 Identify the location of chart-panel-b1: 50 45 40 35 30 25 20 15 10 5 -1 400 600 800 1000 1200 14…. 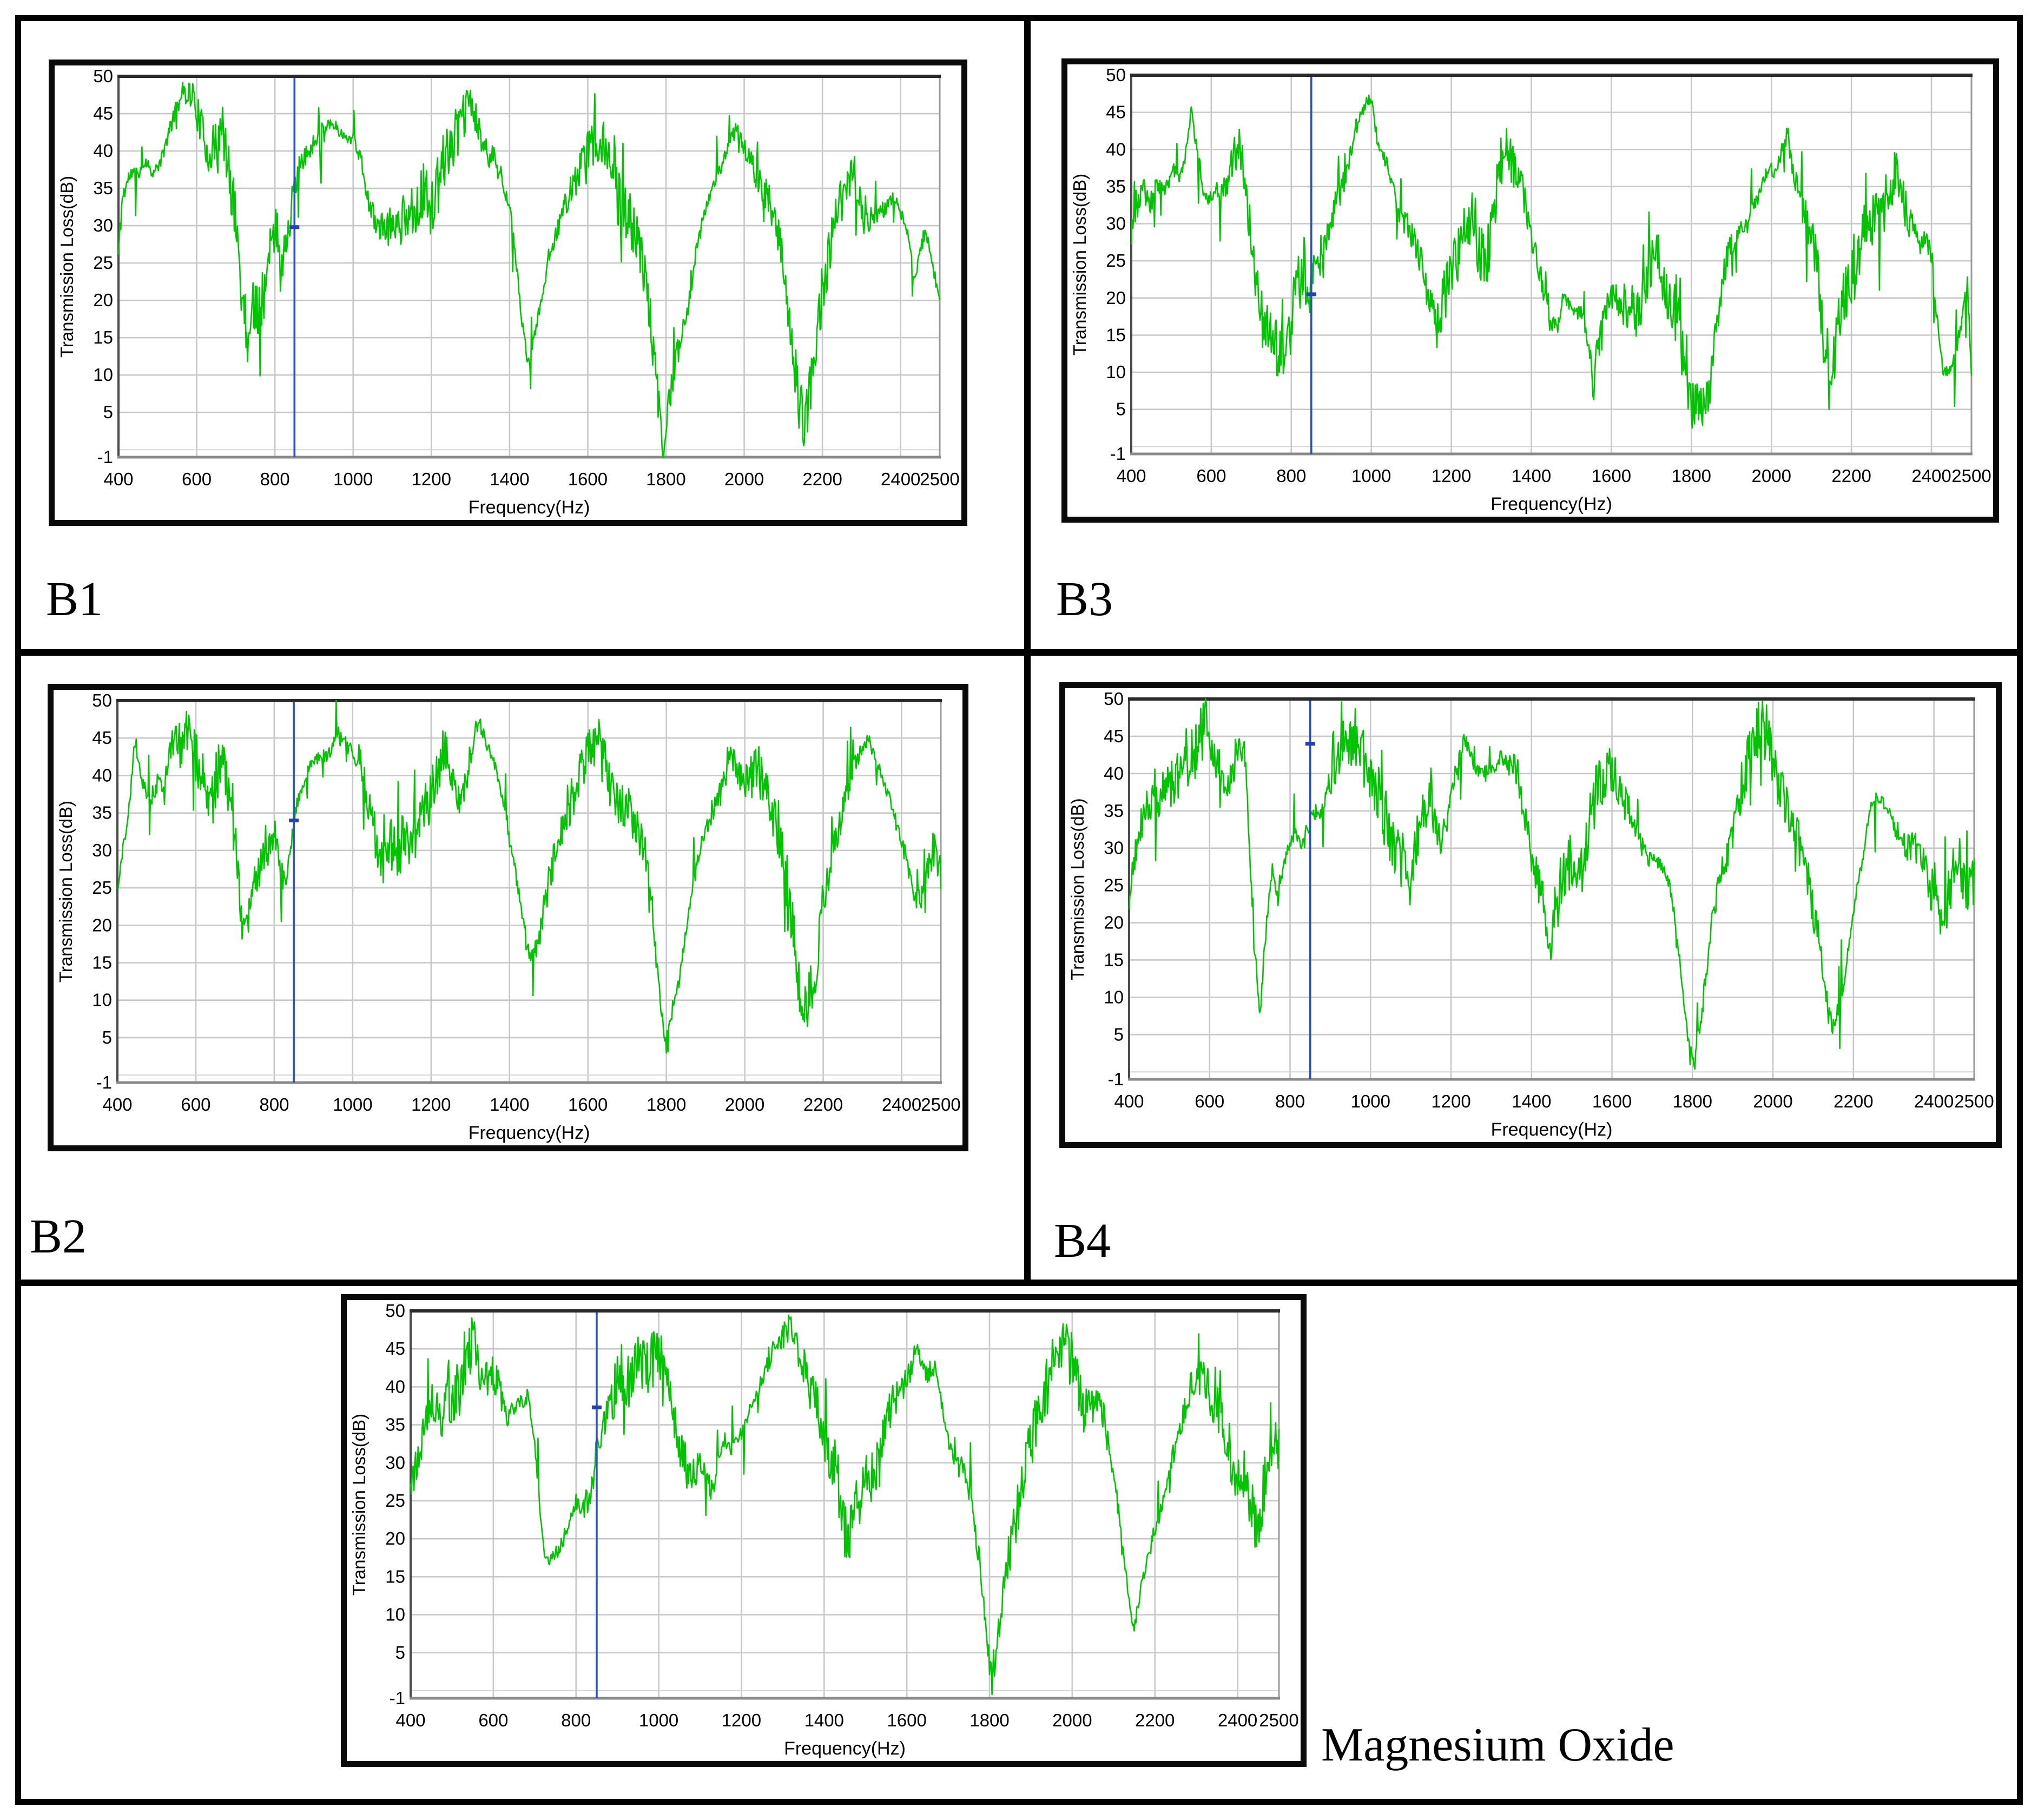
(508, 293).